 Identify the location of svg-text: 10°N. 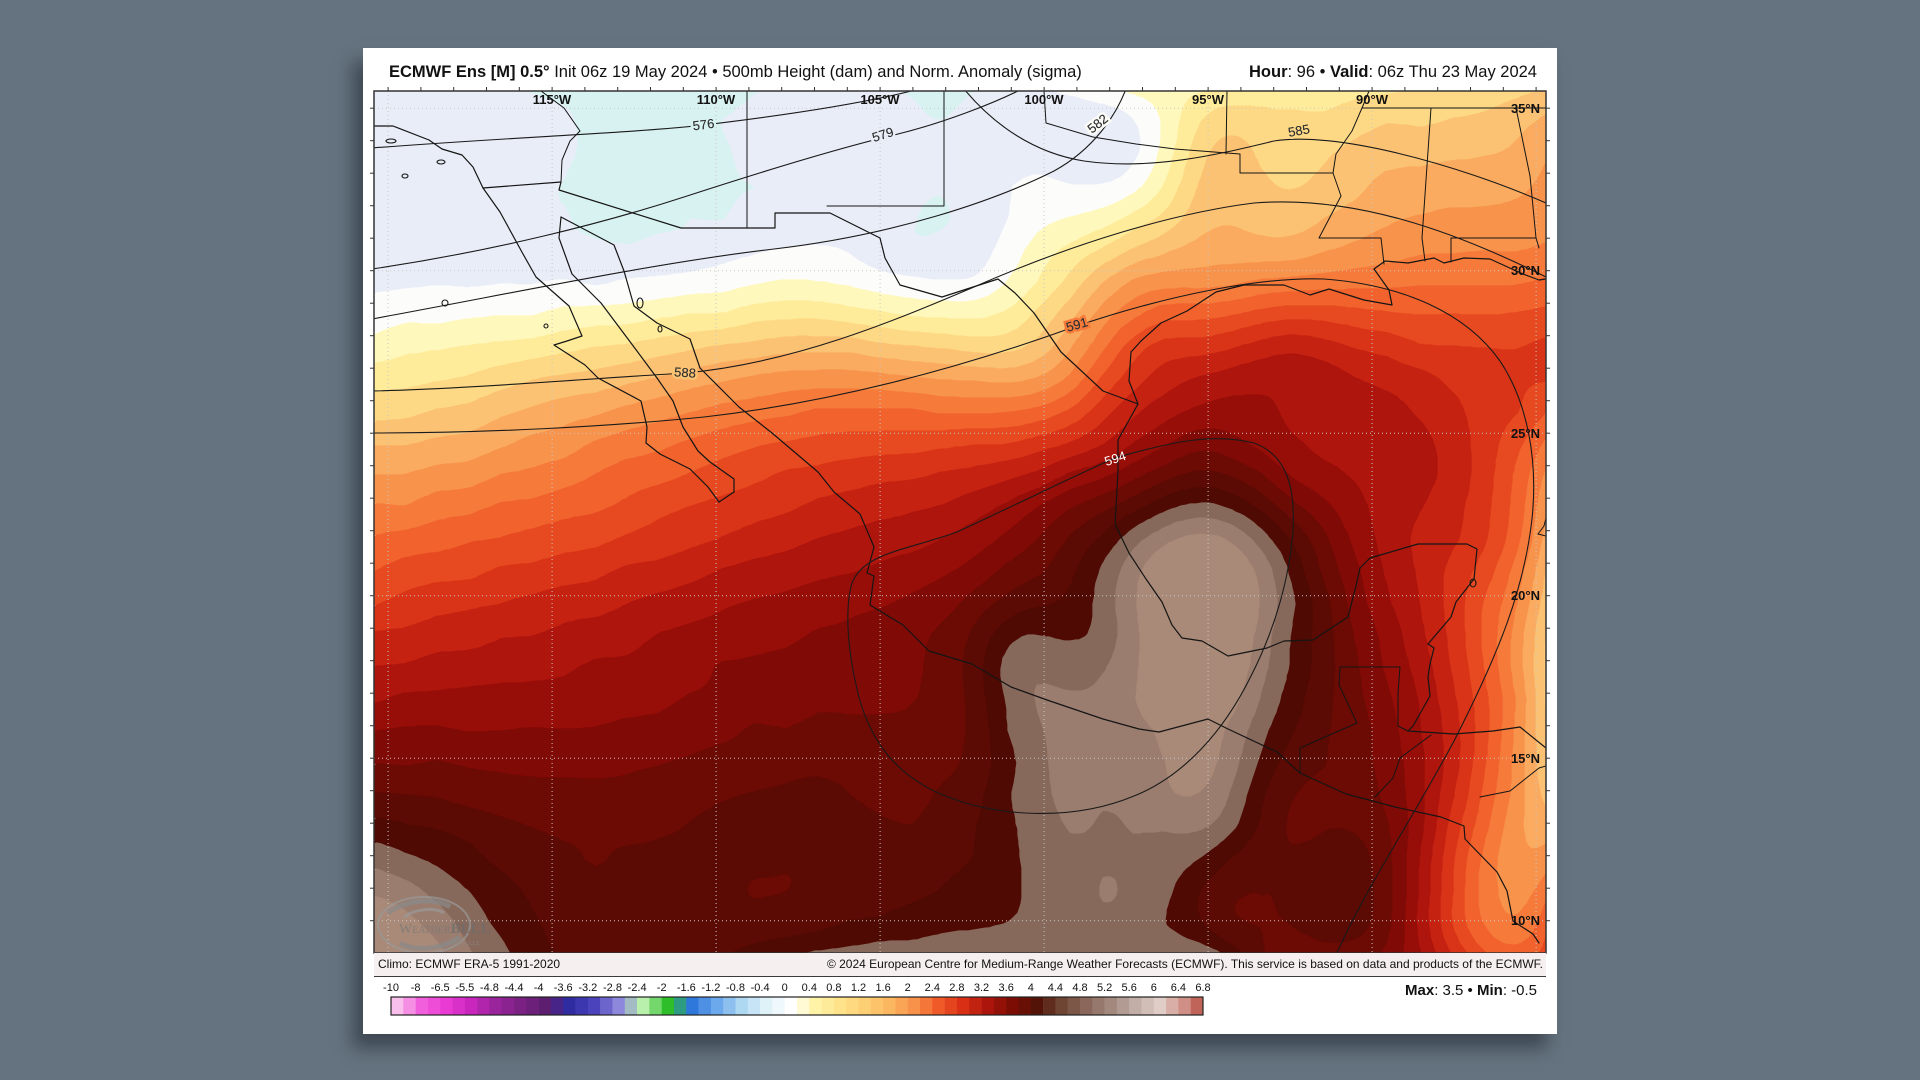
(1525, 920).